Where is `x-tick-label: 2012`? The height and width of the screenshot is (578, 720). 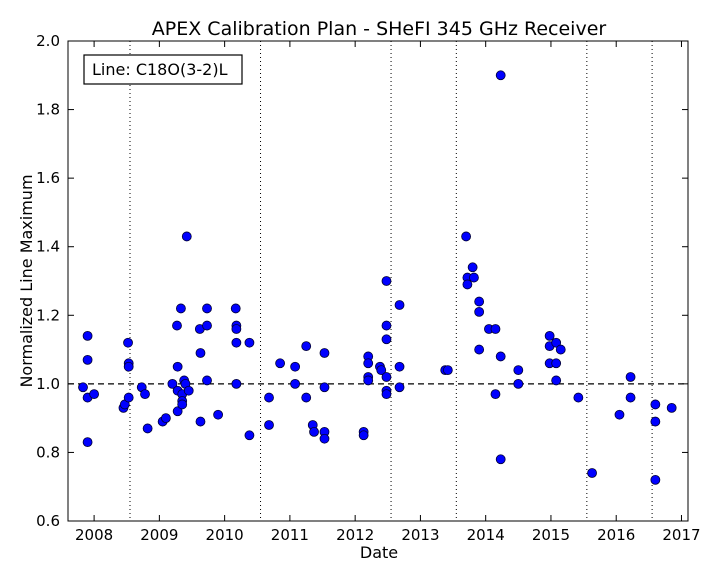 x-tick-label: 2012 is located at coordinates (355, 535).